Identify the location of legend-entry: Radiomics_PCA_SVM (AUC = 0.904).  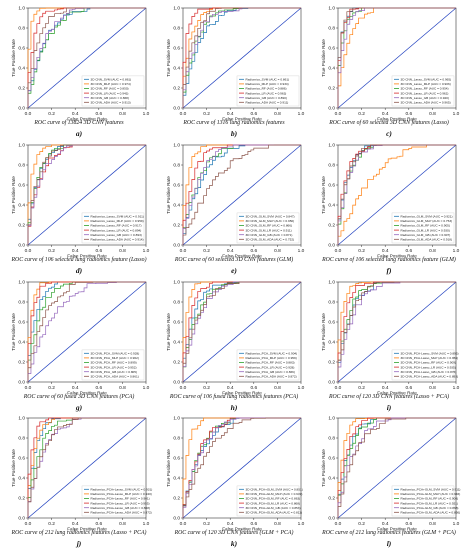
(272, 354).